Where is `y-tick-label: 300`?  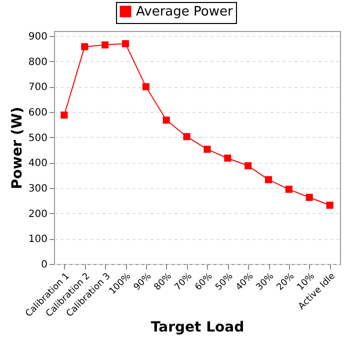 y-tick-label: 300 is located at coordinates (38, 189).